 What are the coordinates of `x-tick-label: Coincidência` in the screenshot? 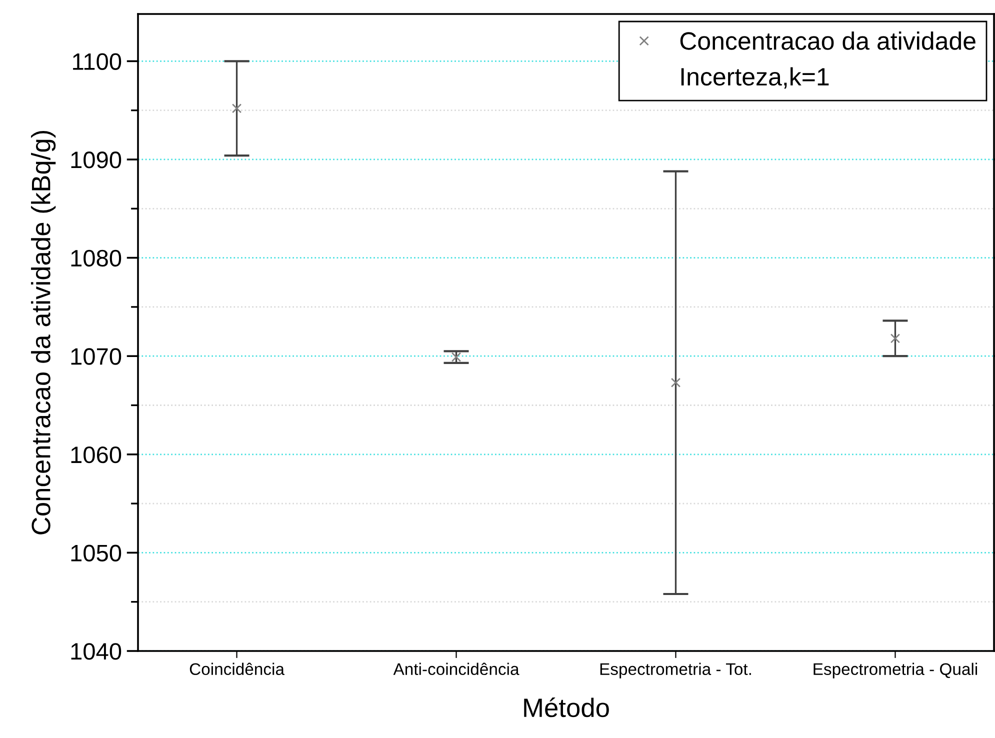 It's located at (237, 669).